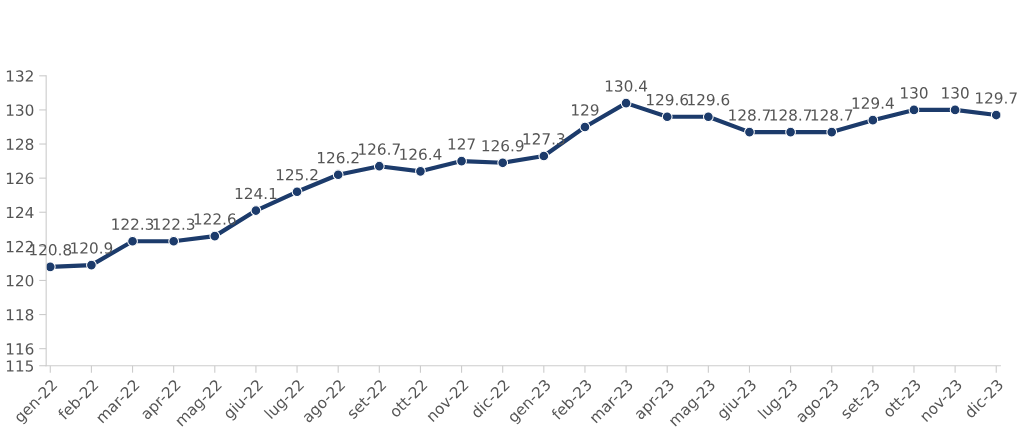 This screenshot has height=446, width=1026. What do you see at coordinates (379, 149) in the screenshot?
I see `data-label: 126.7` at bounding box center [379, 149].